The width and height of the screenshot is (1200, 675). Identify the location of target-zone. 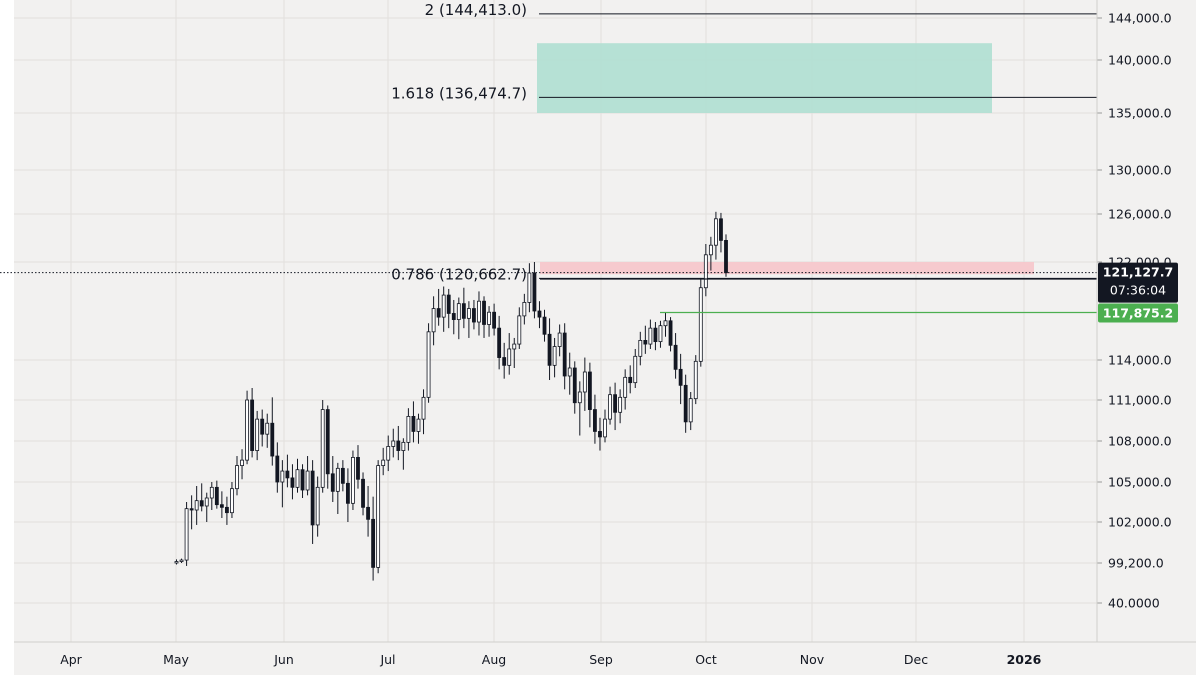
(764, 78).